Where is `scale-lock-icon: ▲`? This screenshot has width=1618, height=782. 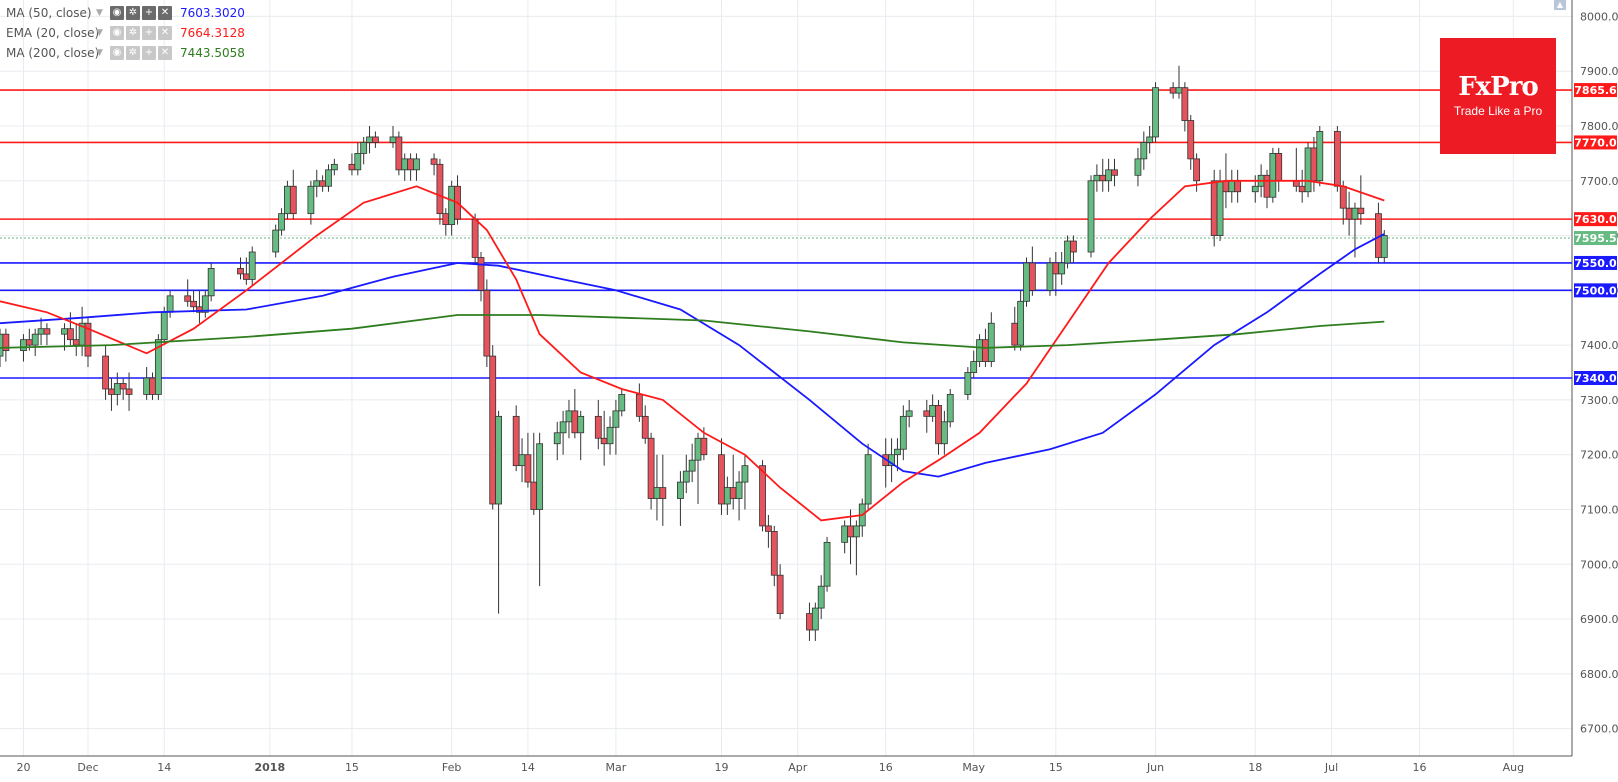 scale-lock-icon: ▲ is located at coordinates (1560, 5).